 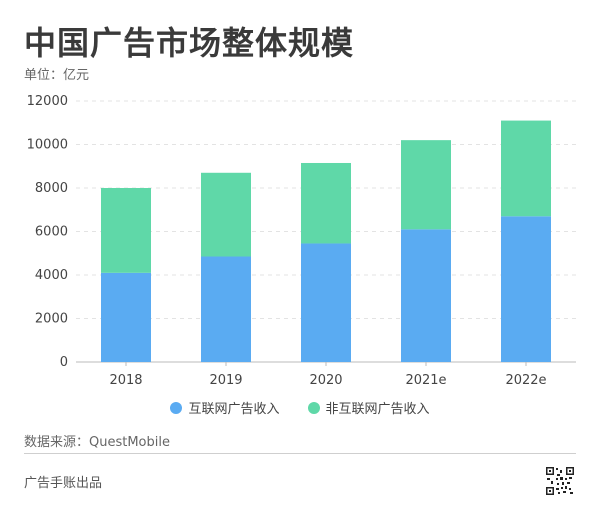 I want to click on legend-label-internet: 互联网广告收入, so click(x=234, y=409).